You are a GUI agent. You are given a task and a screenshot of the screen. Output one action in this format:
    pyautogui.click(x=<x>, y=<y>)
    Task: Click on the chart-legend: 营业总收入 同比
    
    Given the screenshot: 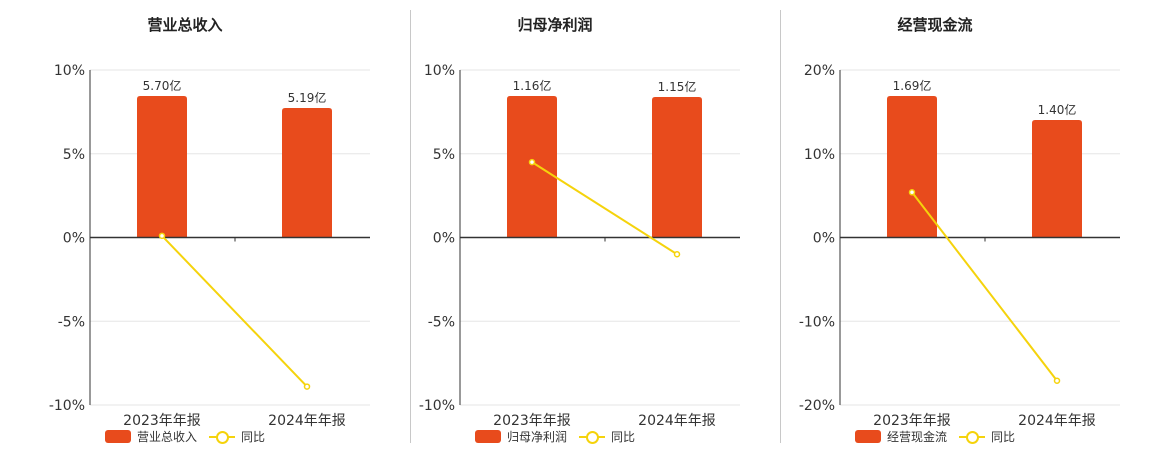 What is the action you would take?
    pyautogui.click(x=185, y=436)
    